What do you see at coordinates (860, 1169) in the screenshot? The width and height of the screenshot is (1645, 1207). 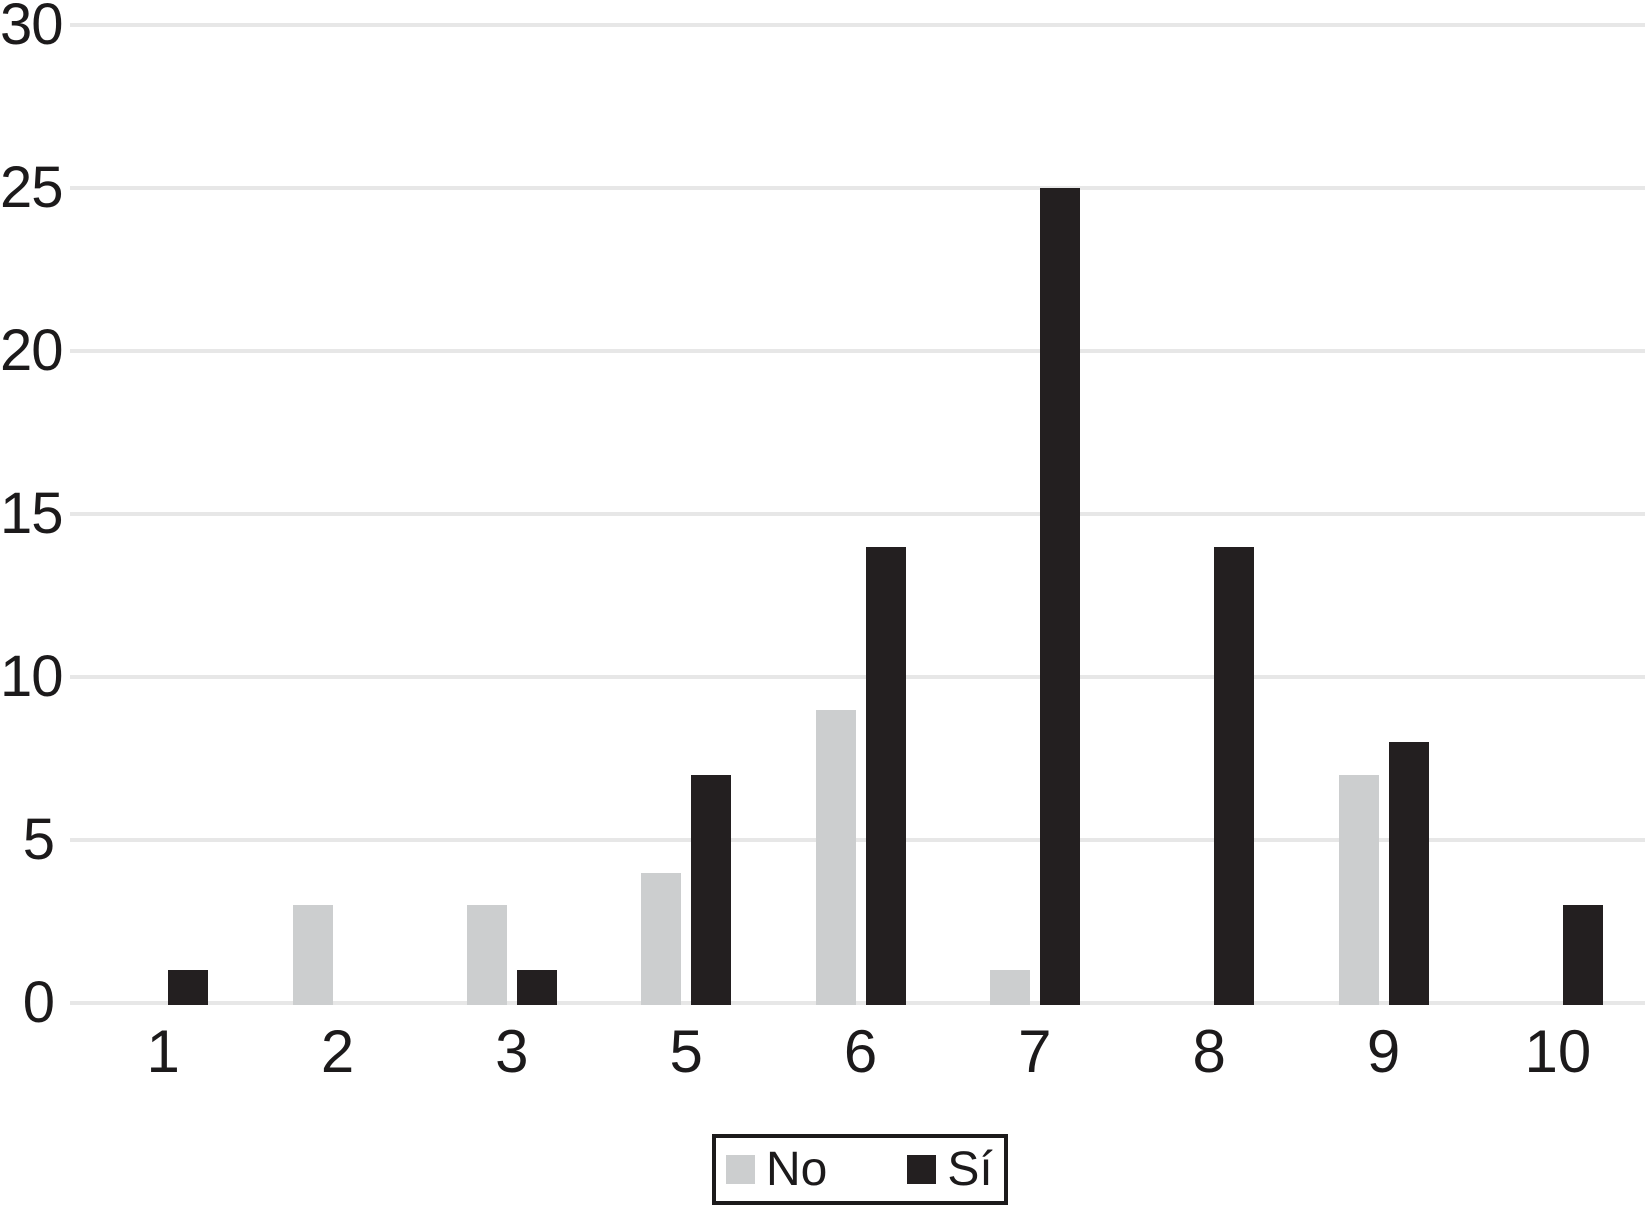 I see `legend: No Sí` at bounding box center [860, 1169].